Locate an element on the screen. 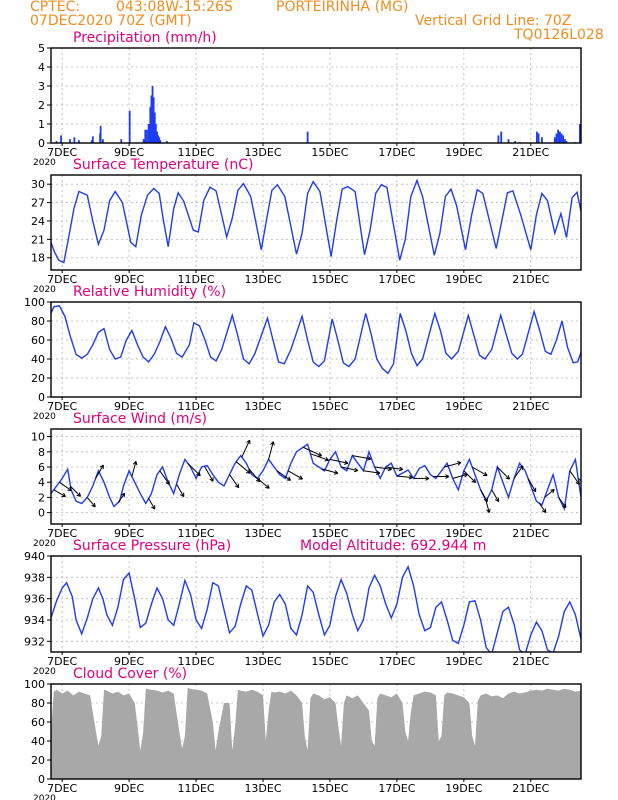  y-tick-label: 40 is located at coordinates (38, 359).